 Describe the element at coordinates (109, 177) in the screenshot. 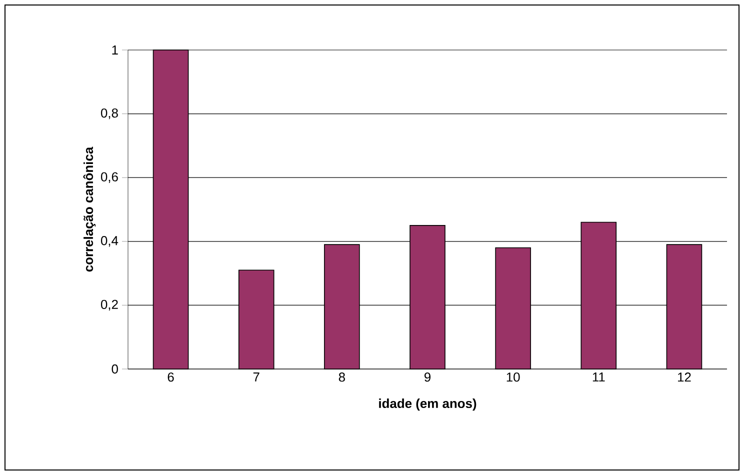

I see `y-tick-label: 0,6` at that location.